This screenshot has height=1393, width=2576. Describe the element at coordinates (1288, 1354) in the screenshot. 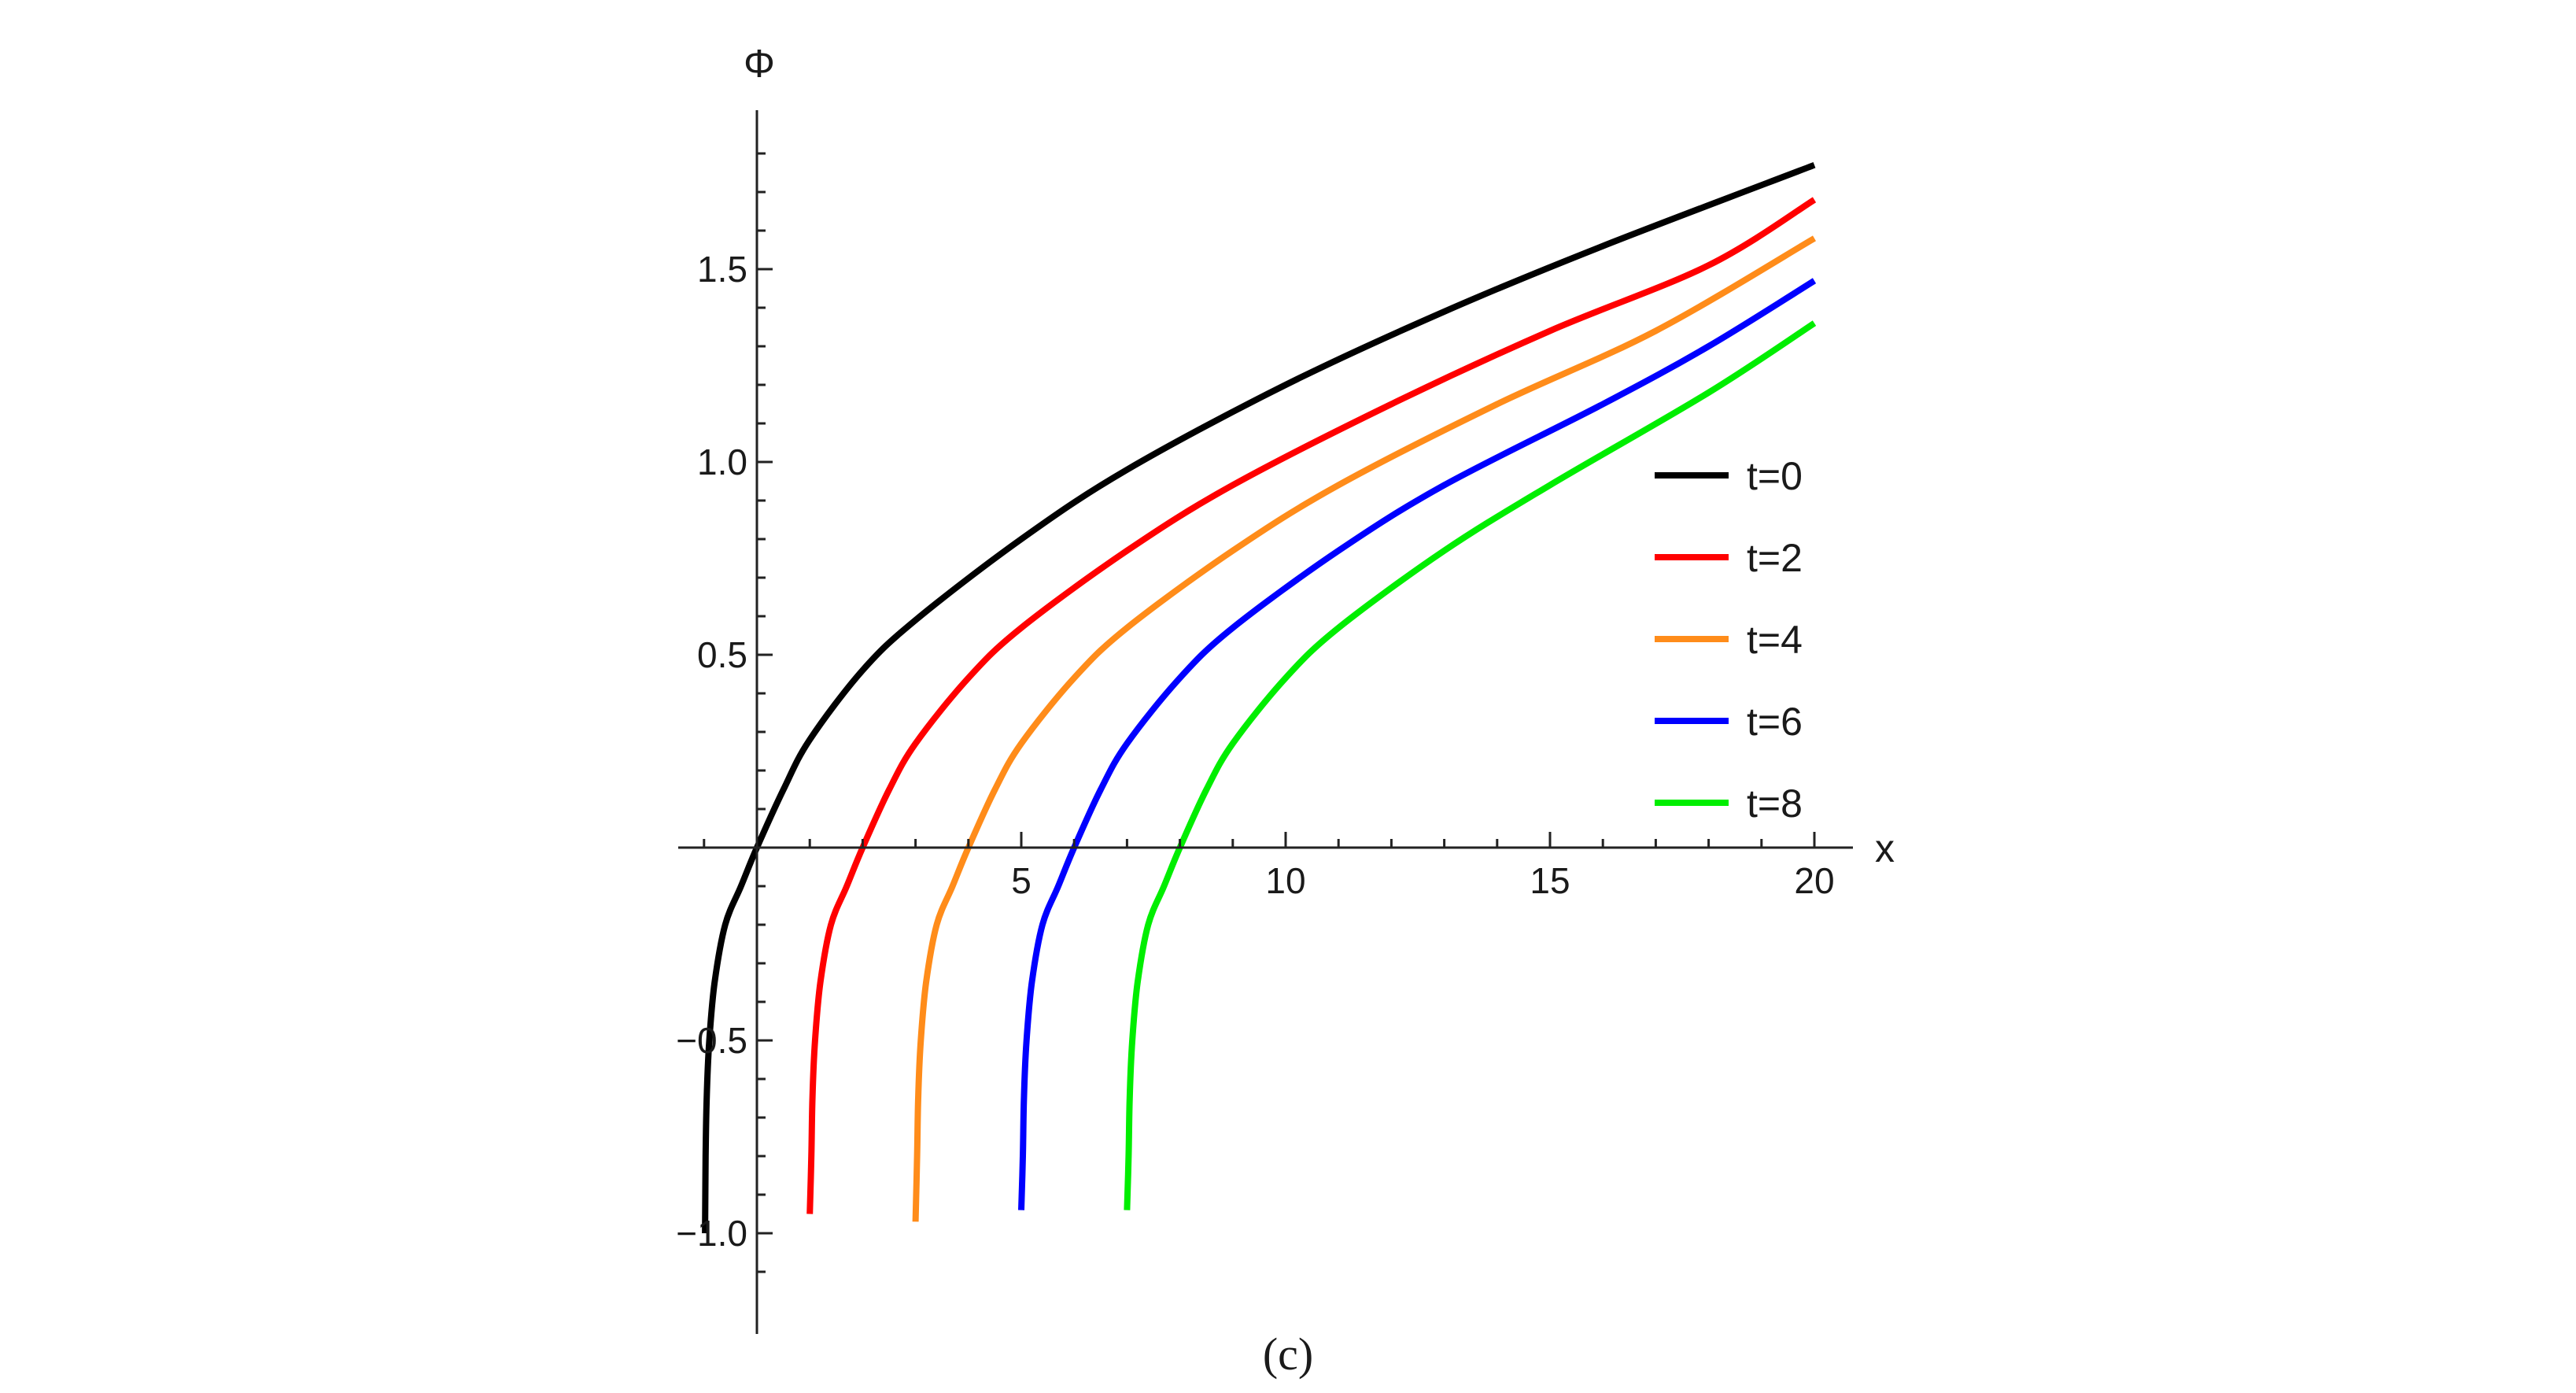

I see `figure-caption: (c)` at that location.